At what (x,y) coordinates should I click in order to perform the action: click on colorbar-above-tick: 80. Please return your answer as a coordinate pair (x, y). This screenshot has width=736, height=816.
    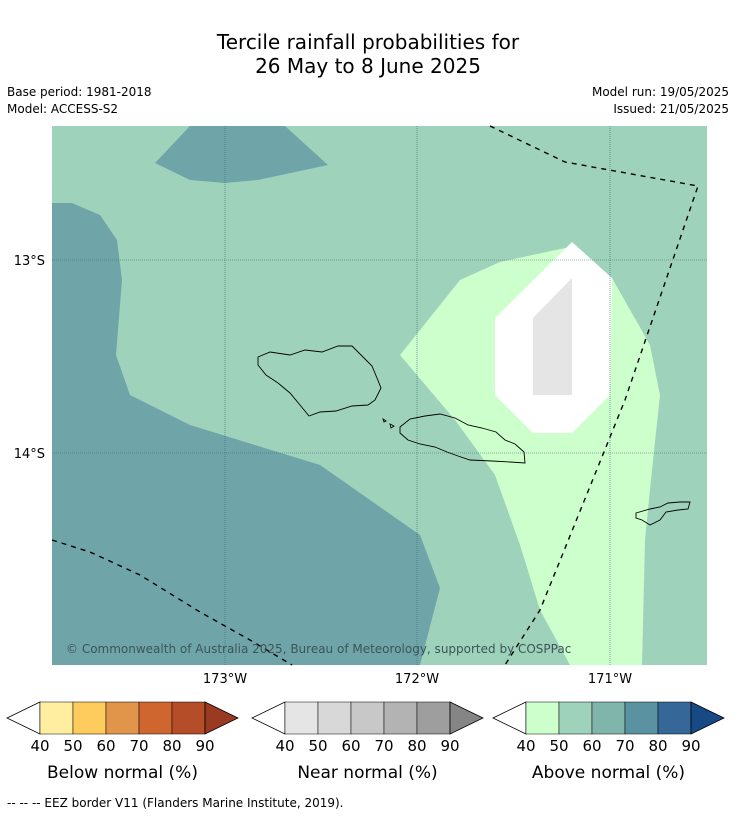
    Looking at the image, I should click on (657, 746).